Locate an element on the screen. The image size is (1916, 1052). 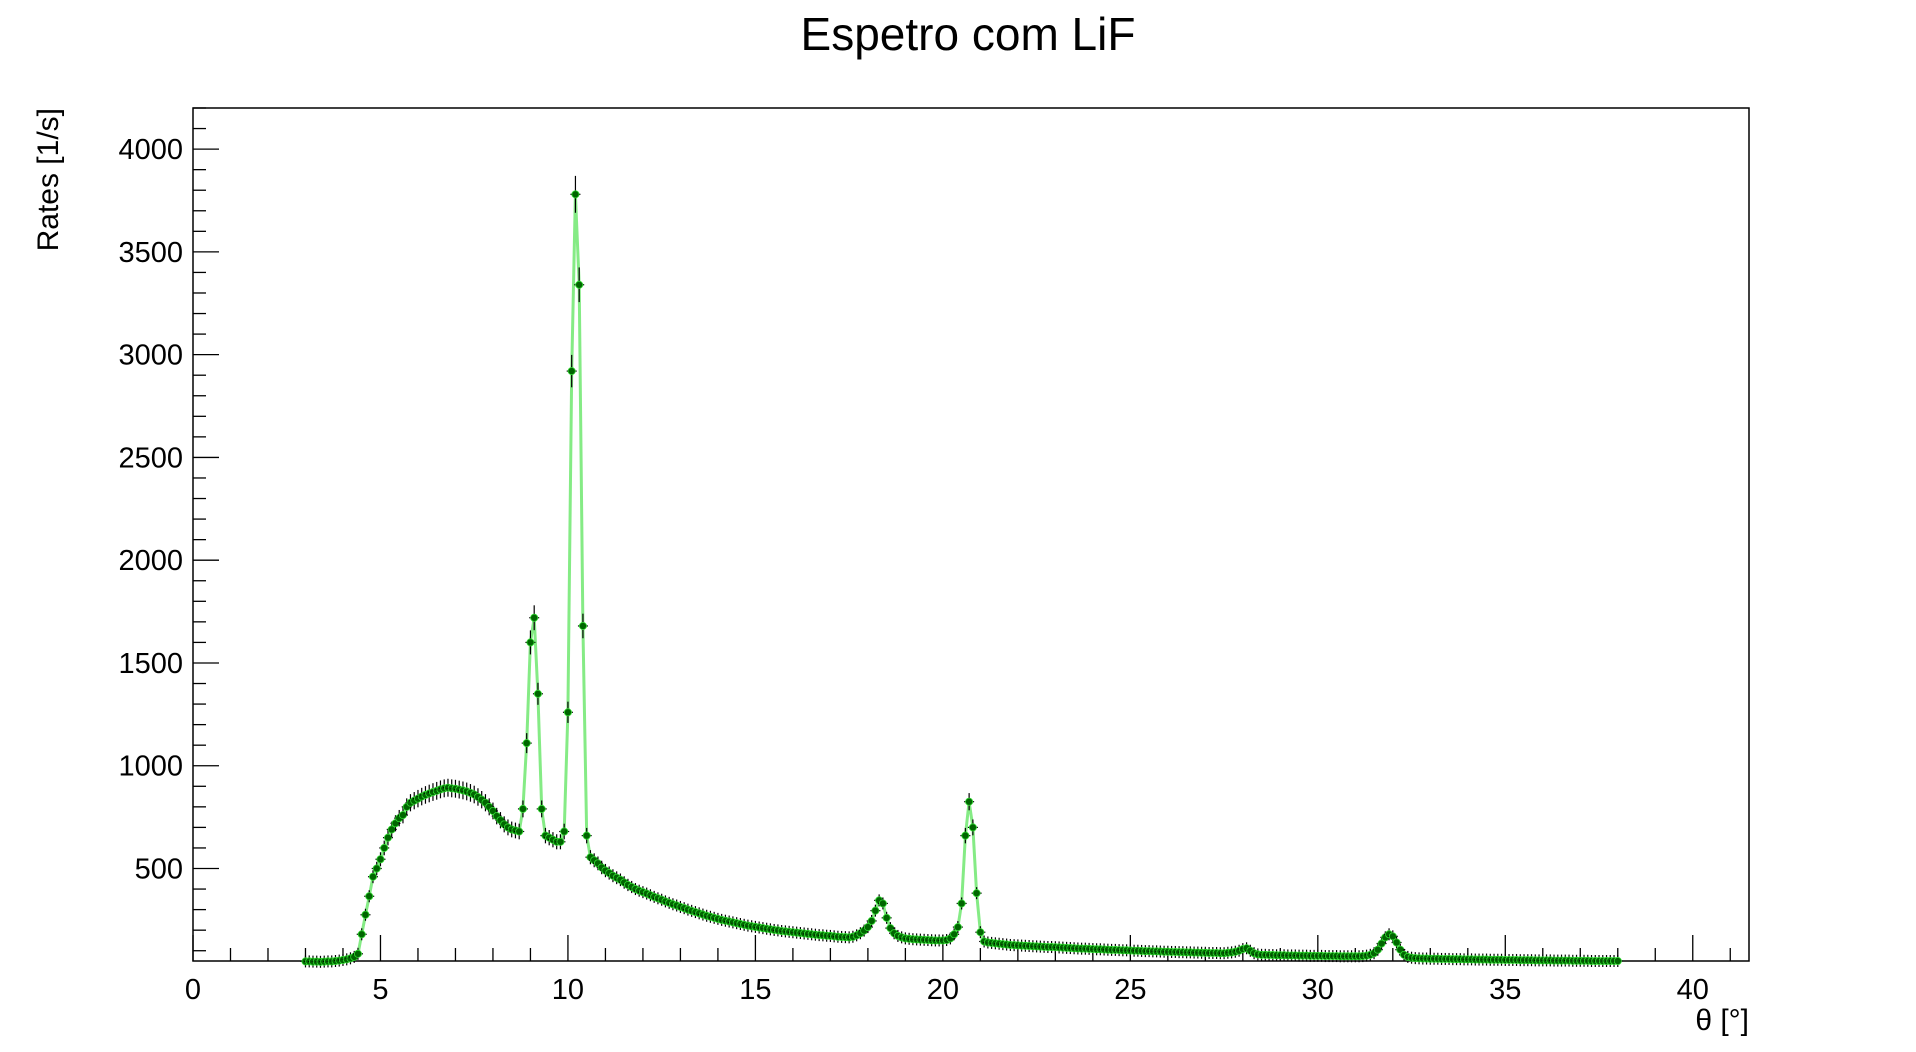
x-tick-label: 40 is located at coordinates (1693, 990).